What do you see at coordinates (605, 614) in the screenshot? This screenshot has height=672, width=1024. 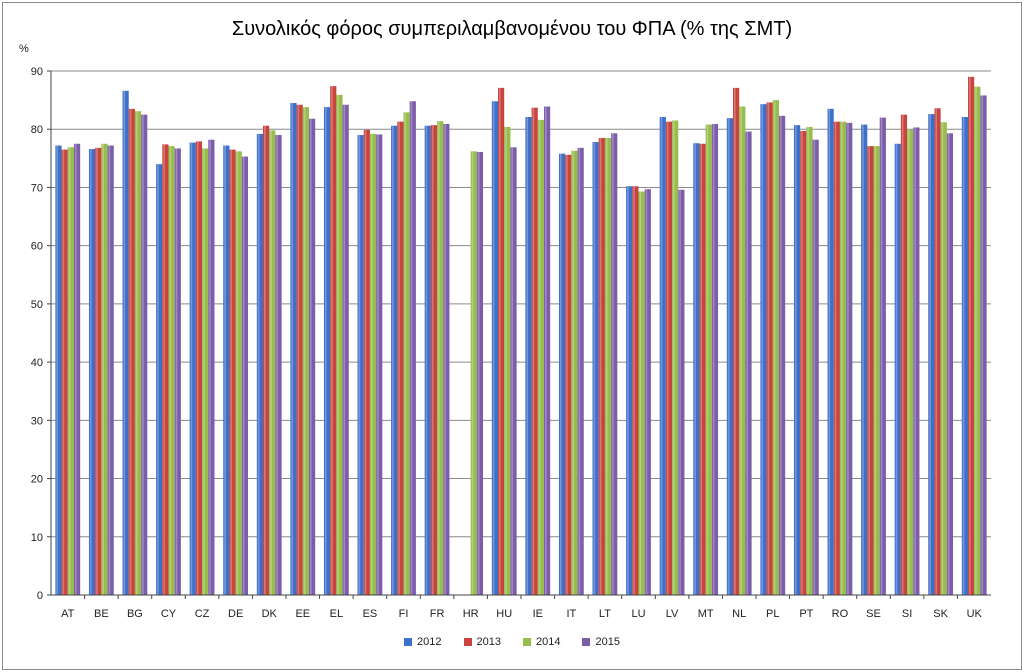 I see `x-tick-label: LT` at bounding box center [605, 614].